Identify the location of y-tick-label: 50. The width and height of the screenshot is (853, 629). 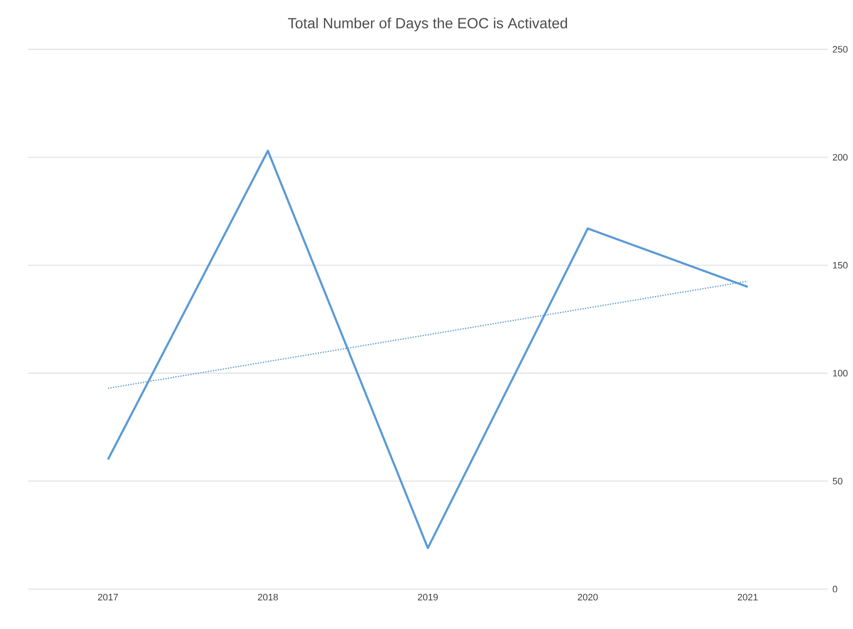
(837, 481).